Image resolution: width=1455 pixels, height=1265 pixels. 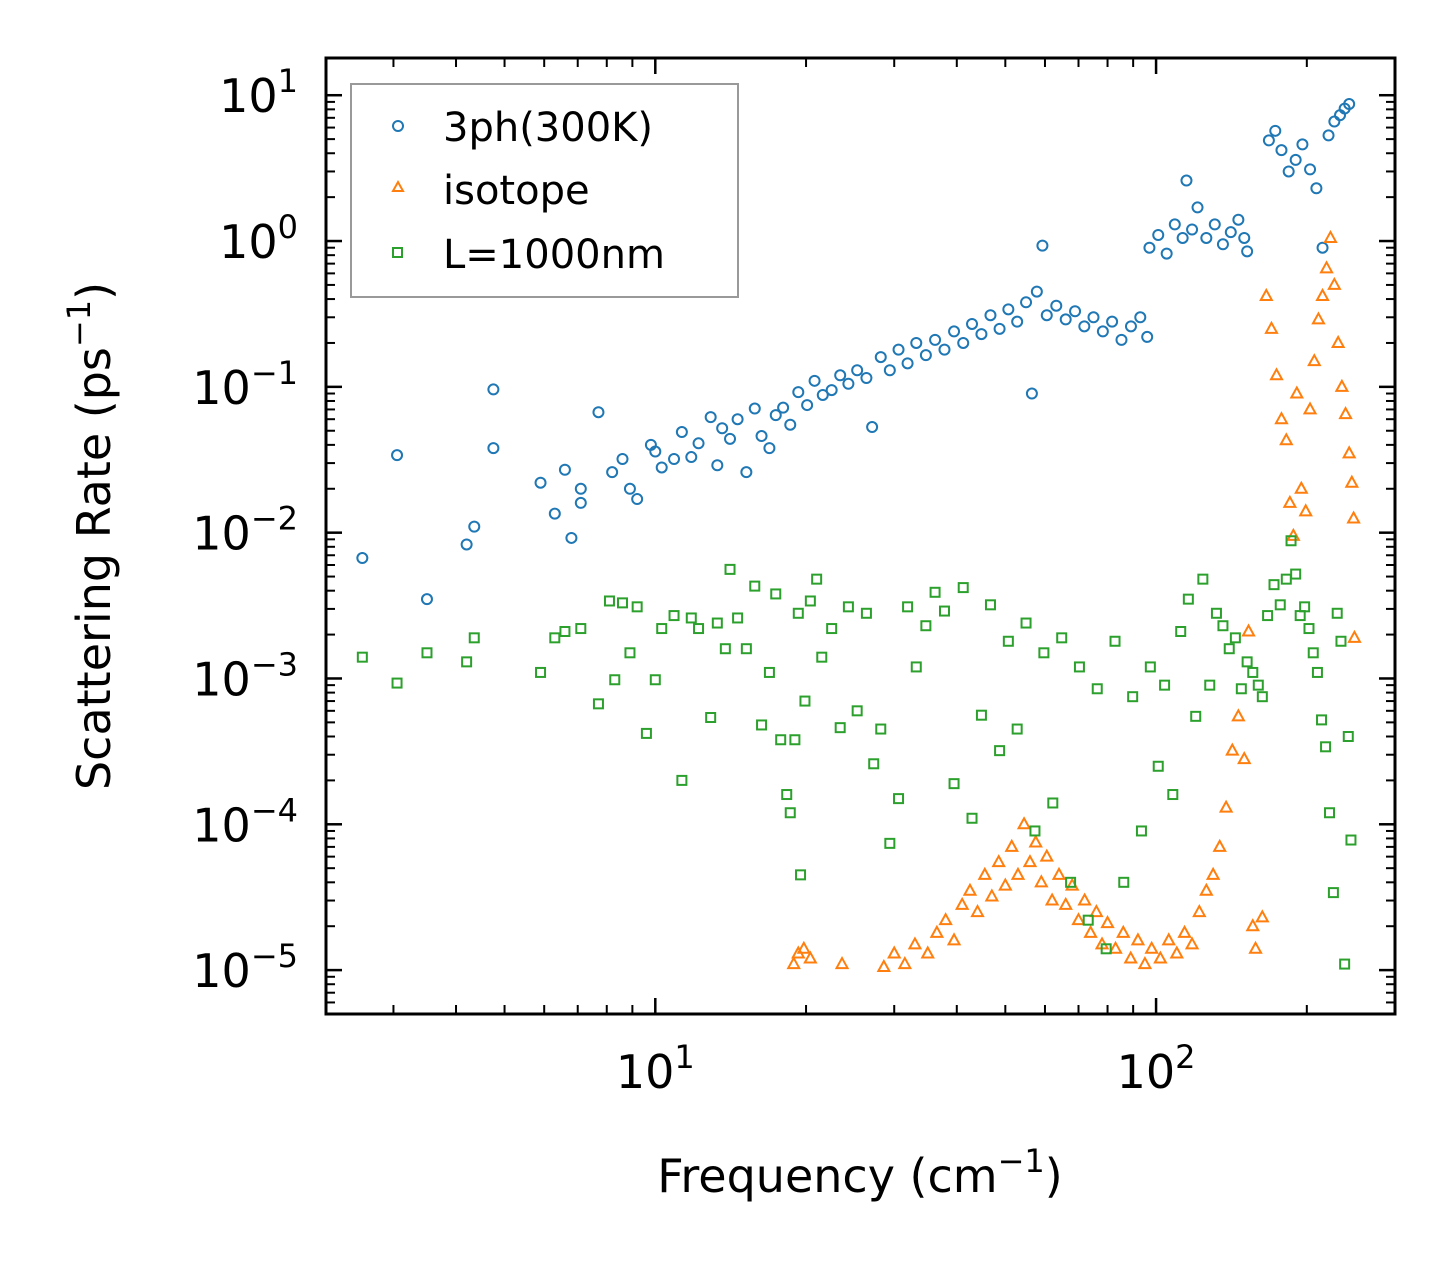 What do you see at coordinates (655, 1068) in the screenshot?
I see `x-tick-label: 101` at bounding box center [655, 1068].